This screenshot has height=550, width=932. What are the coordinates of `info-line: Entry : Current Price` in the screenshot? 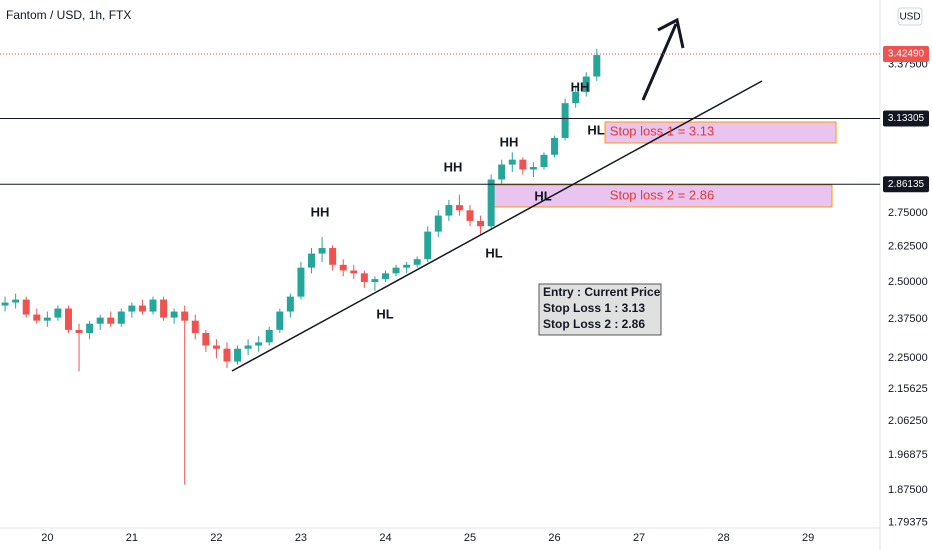 It's located at (602, 292).